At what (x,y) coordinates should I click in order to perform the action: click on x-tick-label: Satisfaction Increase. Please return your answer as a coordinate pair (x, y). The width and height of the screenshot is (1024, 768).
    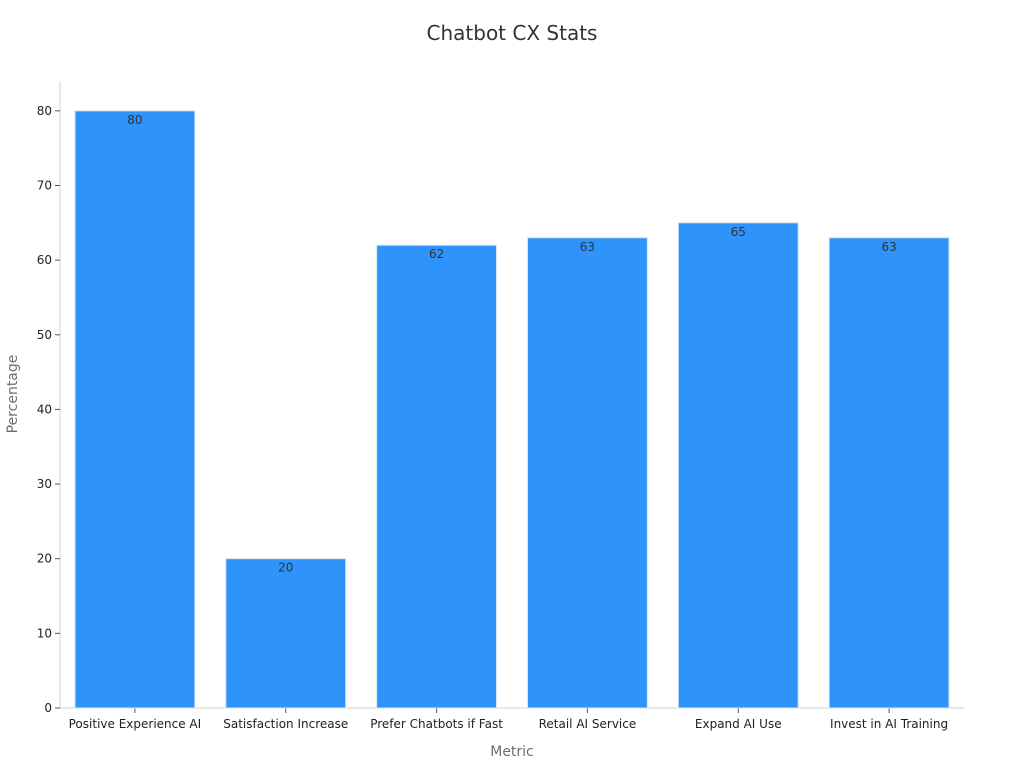
    Looking at the image, I should click on (285, 724).